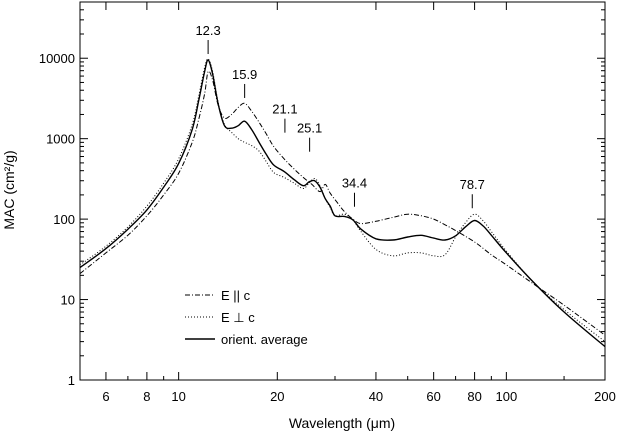 The height and width of the screenshot is (435, 619). I want to click on annotation-label: 15.9, so click(244, 74).